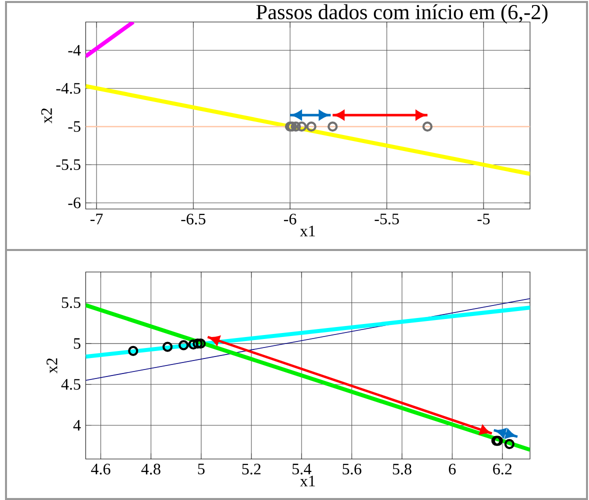  I want to click on x-tick-label: 5.4, so click(302, 469).